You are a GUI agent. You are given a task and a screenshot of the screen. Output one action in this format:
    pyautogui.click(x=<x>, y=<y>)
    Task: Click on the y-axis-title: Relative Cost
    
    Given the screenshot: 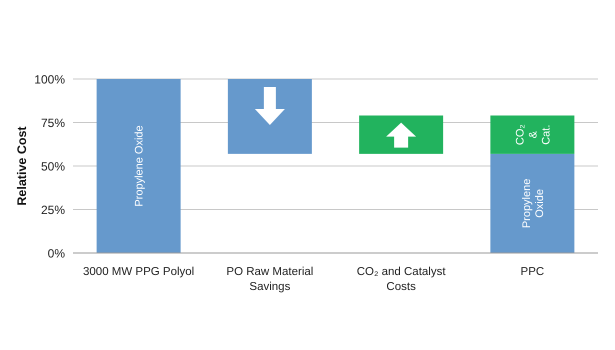 What is the action you would take?
    pyautogui.click(x=22, y=166)
    